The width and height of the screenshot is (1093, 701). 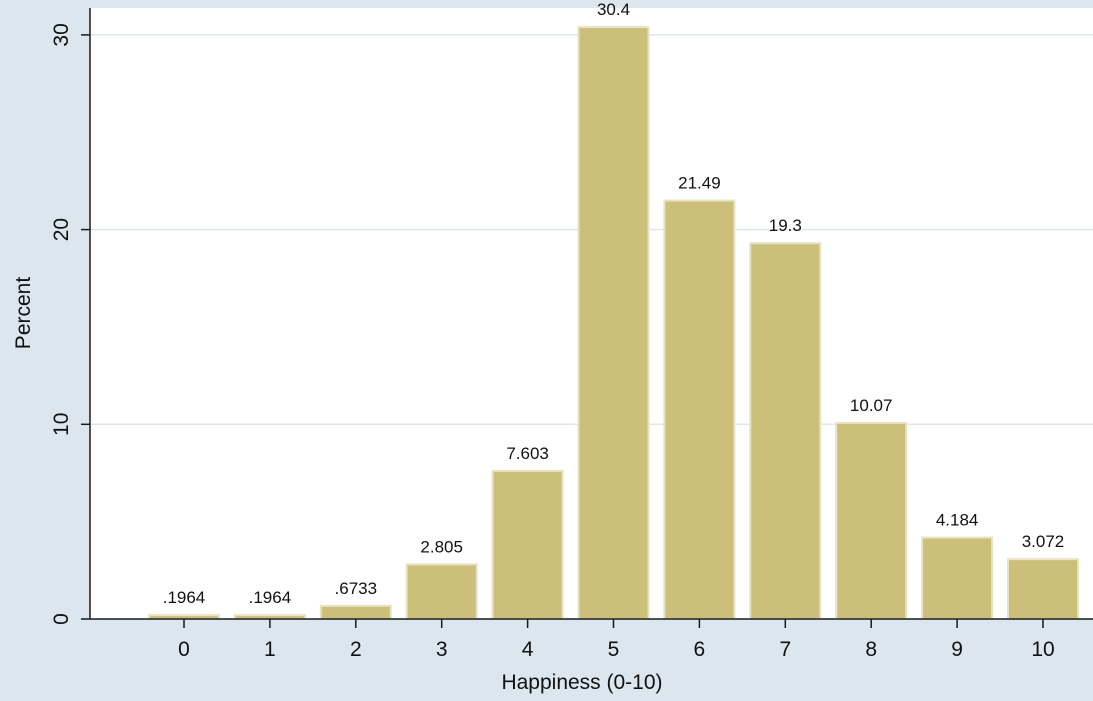 What do you see at coordinates (871, 649) in the screenshot?
I see `x-tick-label: 8` at bounding box center [871, 649].